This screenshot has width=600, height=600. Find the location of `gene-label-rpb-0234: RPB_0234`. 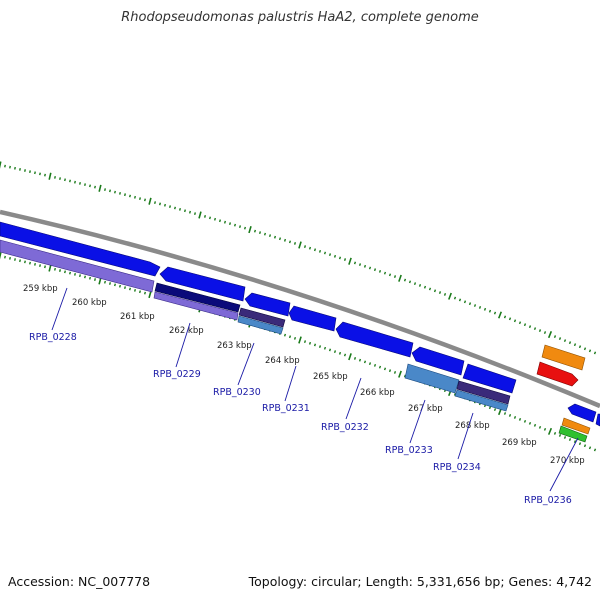

gene-label-rpb-0234: RPB_0234 is located at coordinates (457, 467).